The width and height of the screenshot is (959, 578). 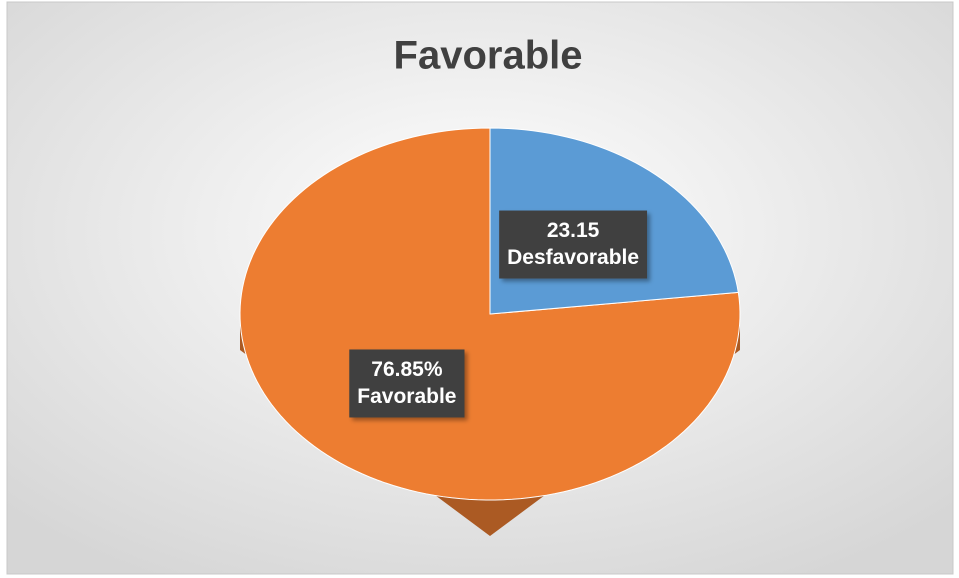 I want to click on chart-title: Favorable, so click(x=488, y=56).